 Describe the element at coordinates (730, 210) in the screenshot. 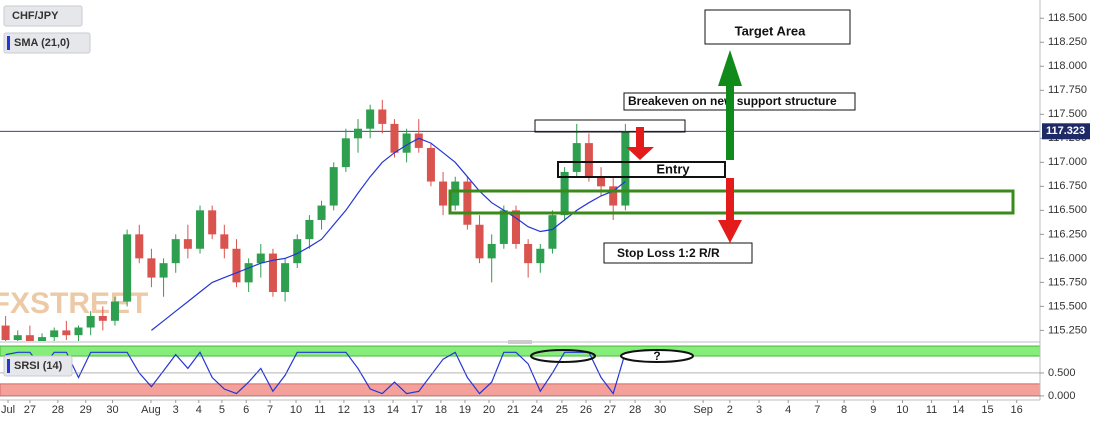

I see `arrow-down` at that location.